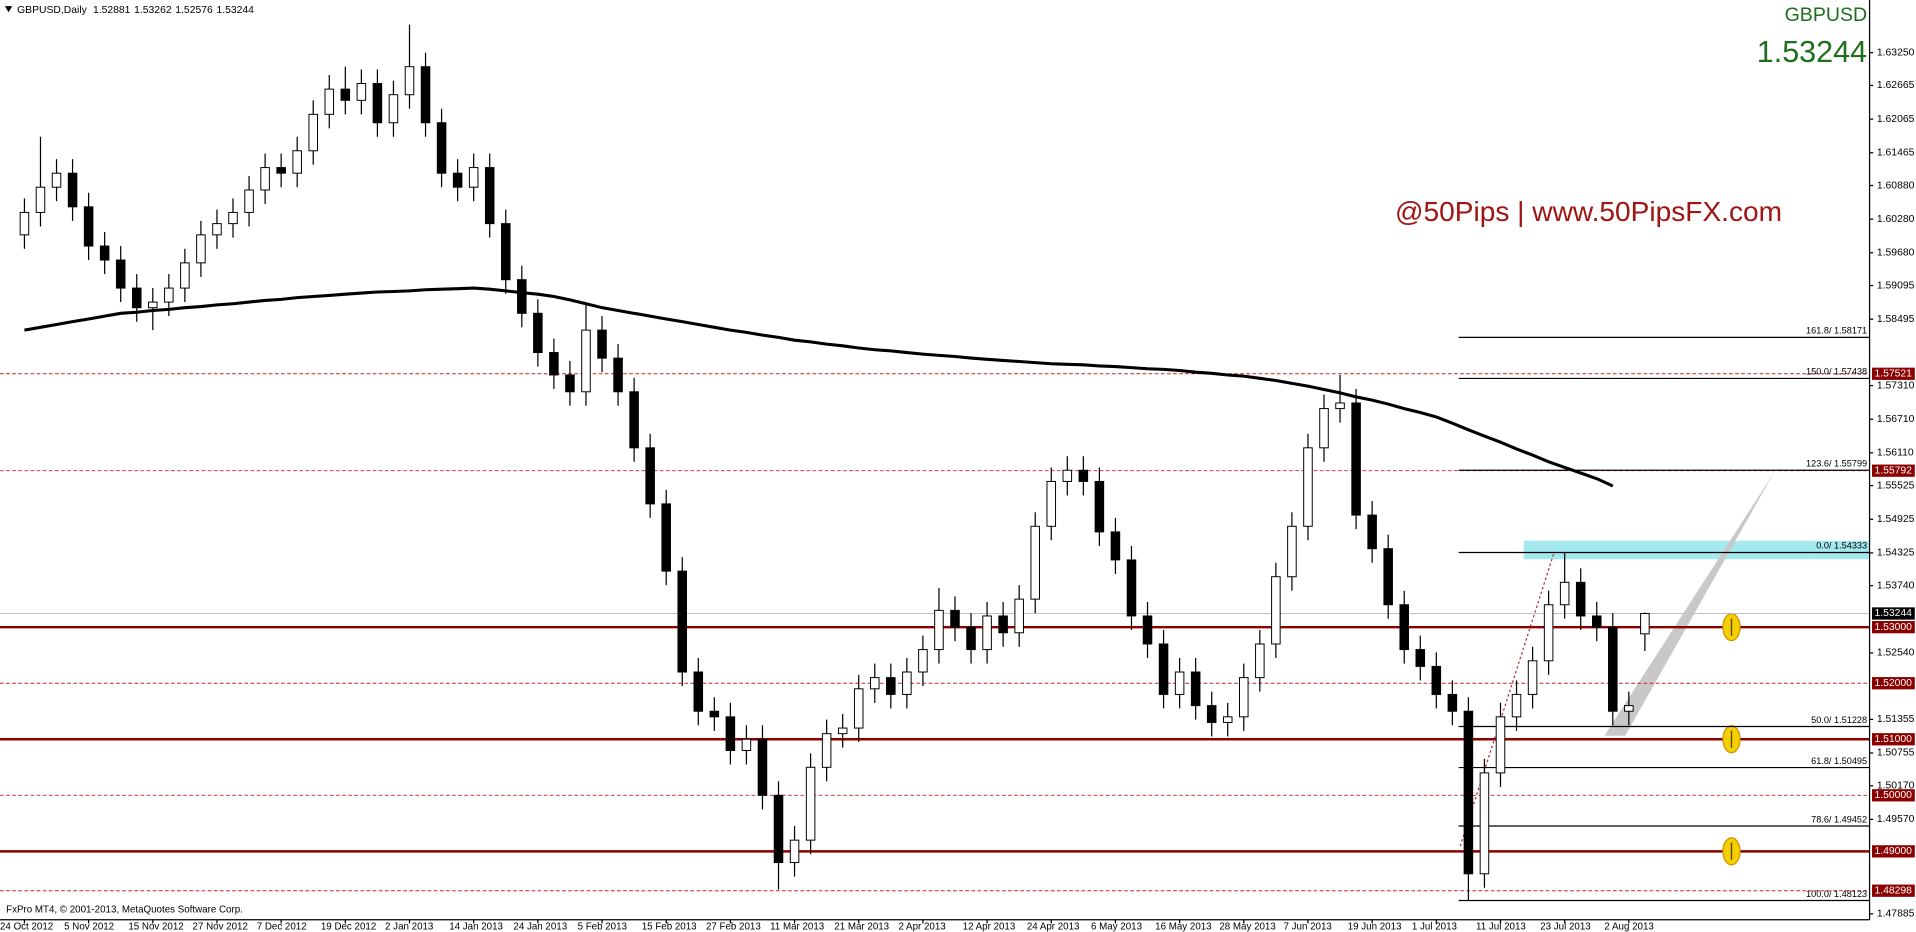 The image size is (1916, 932). Describe the element at coordinates (153, 10) in the screenshot. I see `high-value: 1.53262` at that location.